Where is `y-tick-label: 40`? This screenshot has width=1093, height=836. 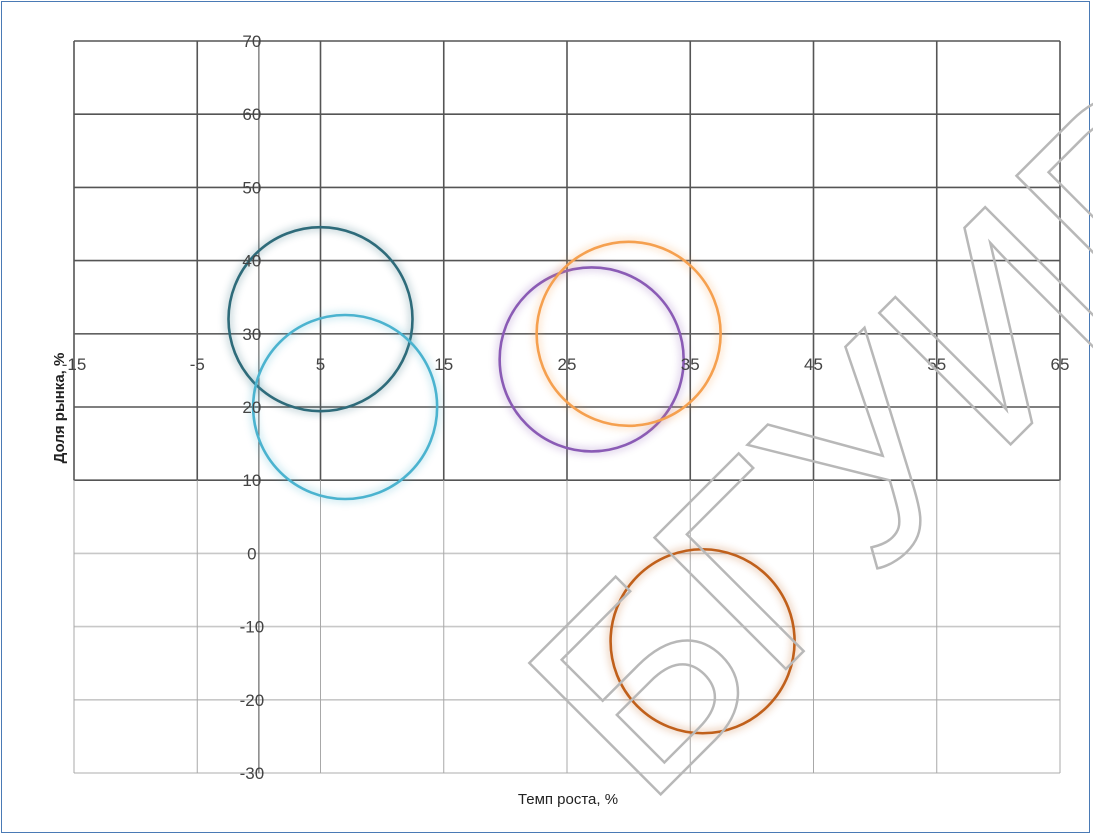
y-tick-label: 40 is located at coordinates (251, 261).